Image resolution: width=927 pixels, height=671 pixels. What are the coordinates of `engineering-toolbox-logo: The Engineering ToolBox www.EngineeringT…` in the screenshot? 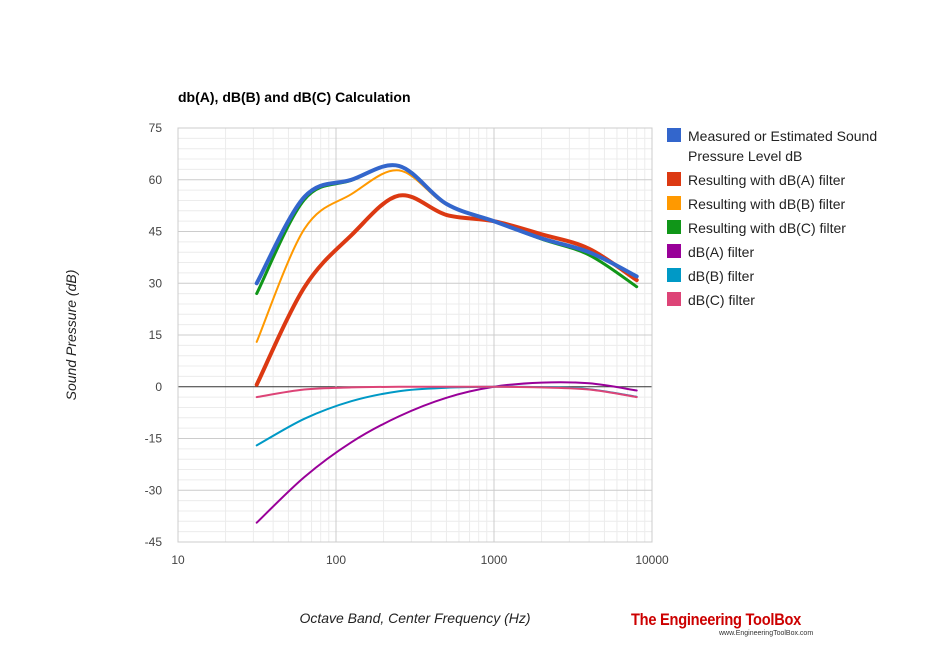 It's located at (731, 624).